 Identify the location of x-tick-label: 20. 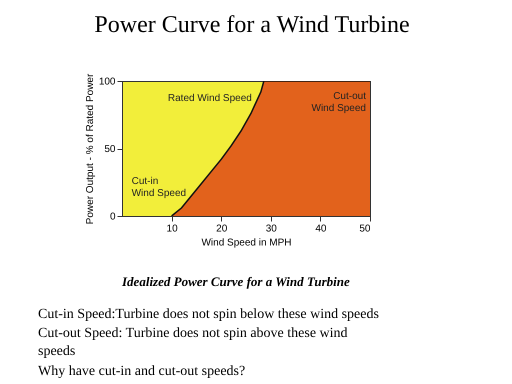
(222, 229).